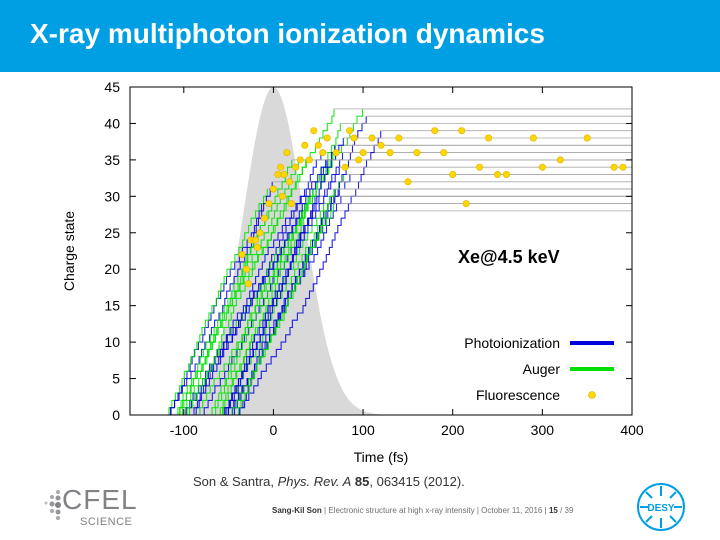 This screenshot has height=540, width=720. What do you see at coordinates (69, 251) in the screenshot?
I see `y-axis-label: Charge state` at bounding box center [69, 251].